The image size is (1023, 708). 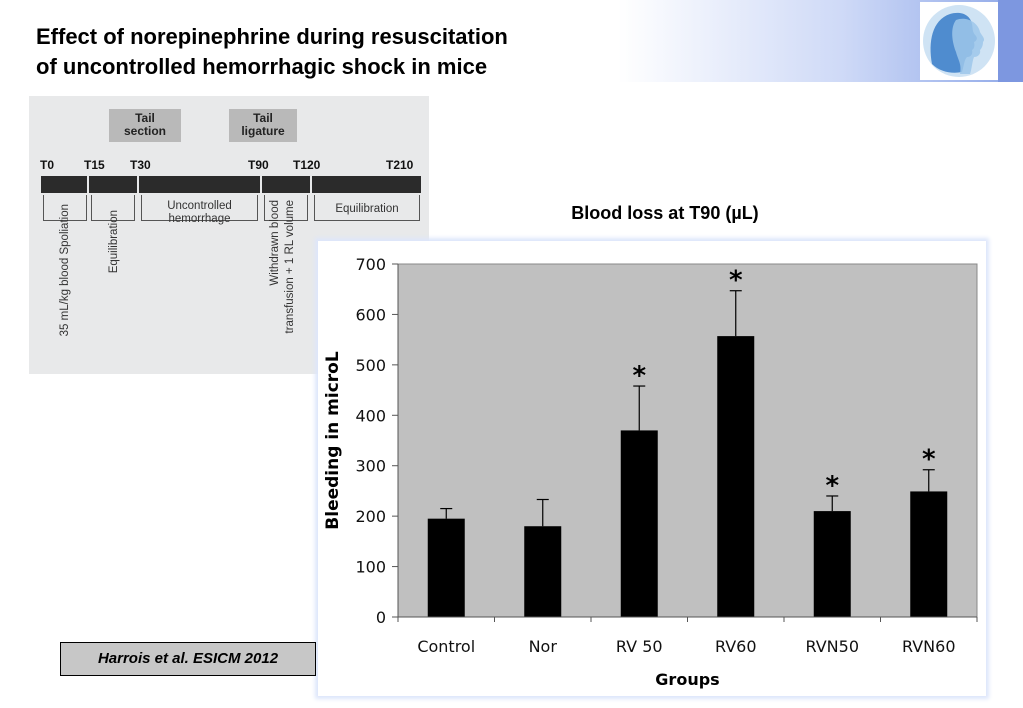 I want to click on phase-transfusion-line1: Withdrawn blood, so click(x=275, y=243).